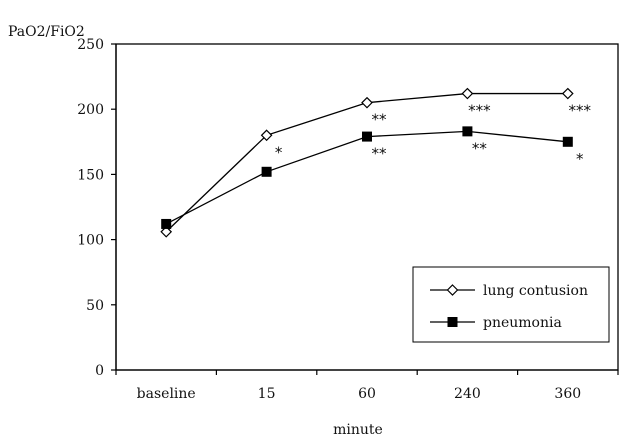 This screenshot has width=636, height=441. What do you see at coordinates (267, 394) in the screenshot?
I see `x-tick-label: 15` at bounding box center [267, 394].